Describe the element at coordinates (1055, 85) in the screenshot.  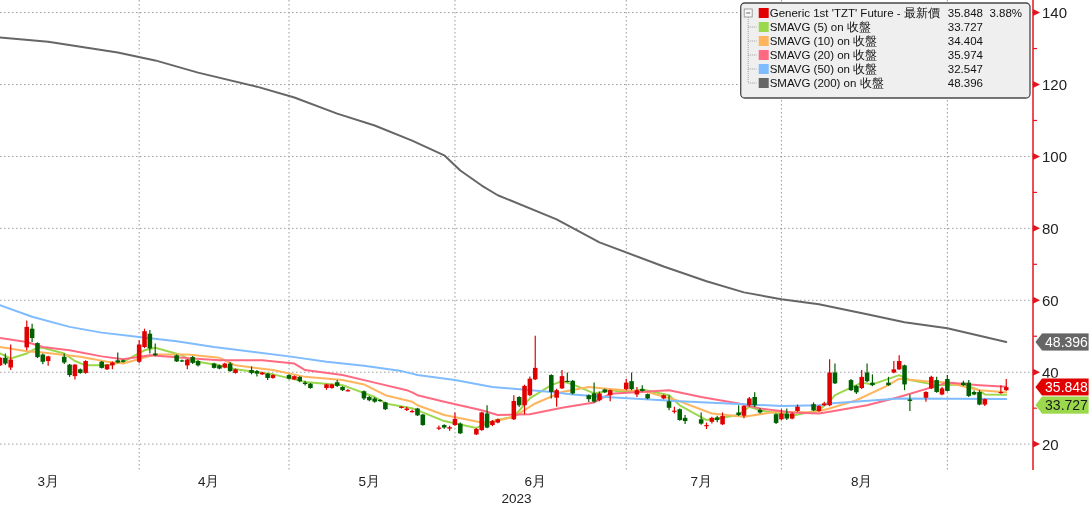
I see `y-tick-label: 120` at that location.